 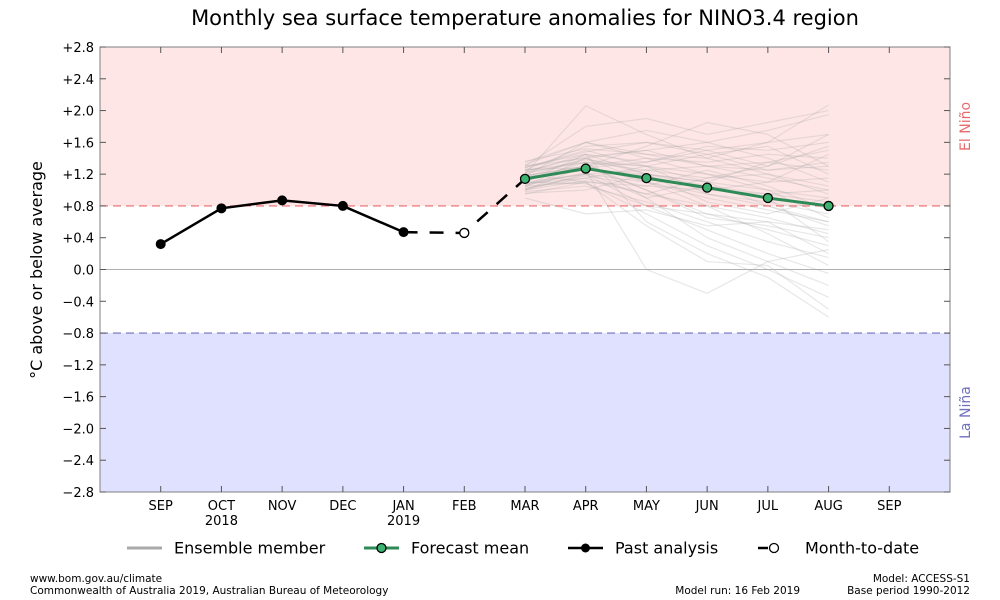 What do you see at coordinates (78, 175) in the screenshot?
I see `y-tick-label: +1.2` at bounding box center [78, 175].